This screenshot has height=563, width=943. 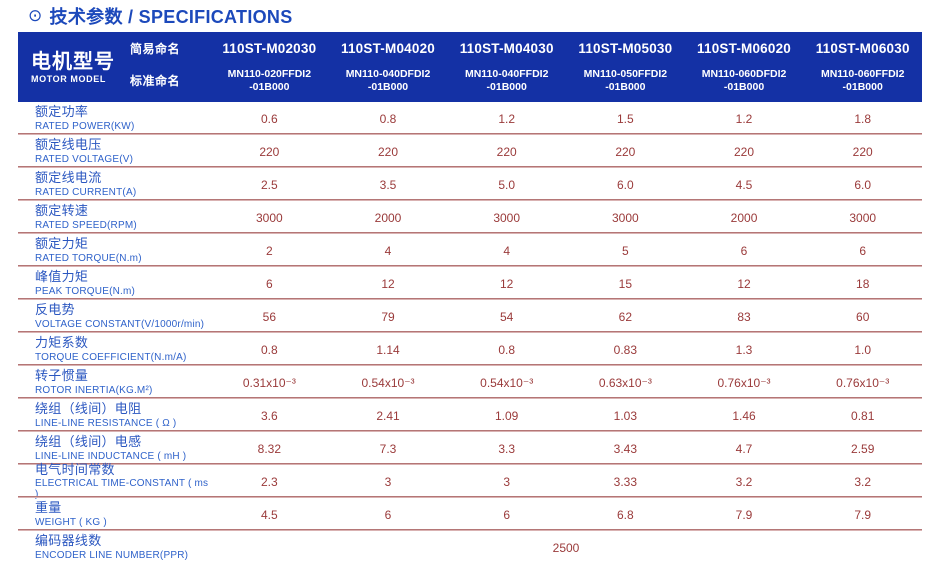 I want to click on model-column-header: 110ST-M02030 MN110-020FFDI2 -01B000, so click(x=269, y=67).